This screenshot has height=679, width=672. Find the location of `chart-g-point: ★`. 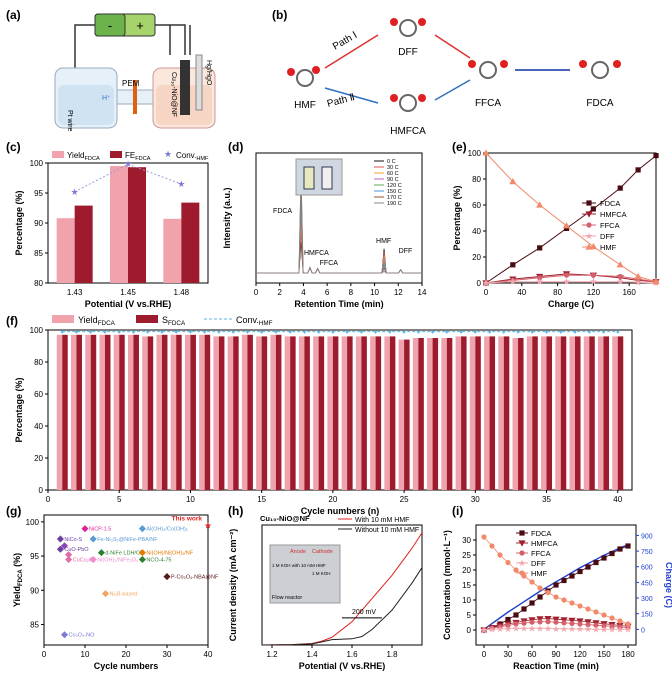

chart-g-point: ★ is located at coordinates (208, 525).